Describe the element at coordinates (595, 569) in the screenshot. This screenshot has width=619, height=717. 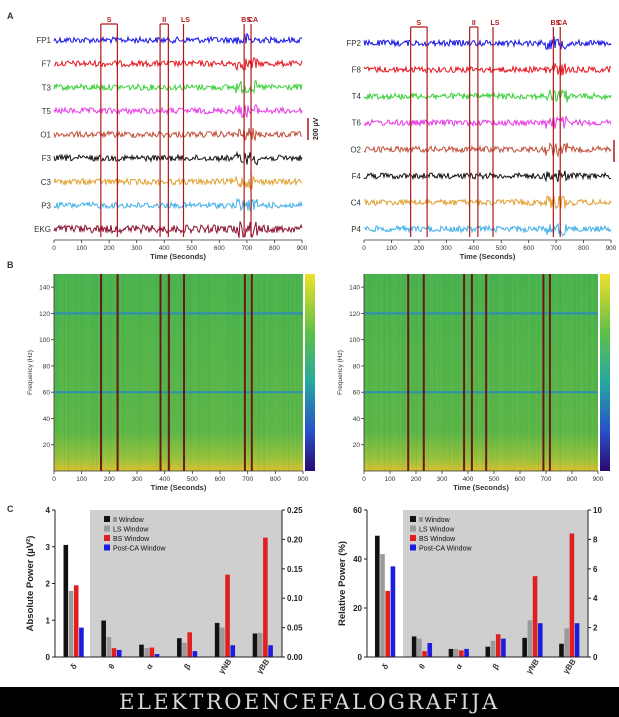
I see `right-y-tick-label: 6` at that location.